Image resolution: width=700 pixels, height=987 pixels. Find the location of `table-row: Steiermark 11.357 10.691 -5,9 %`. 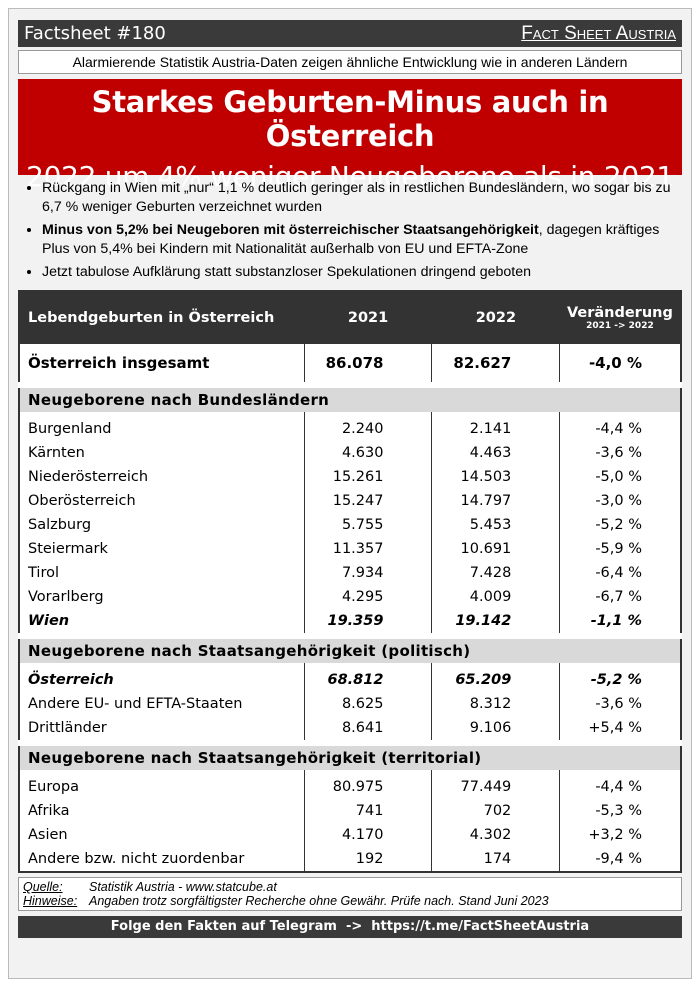

table-row: Steiermark 11.357 10.691 -5,9 % is located at coordinates (350, 549).